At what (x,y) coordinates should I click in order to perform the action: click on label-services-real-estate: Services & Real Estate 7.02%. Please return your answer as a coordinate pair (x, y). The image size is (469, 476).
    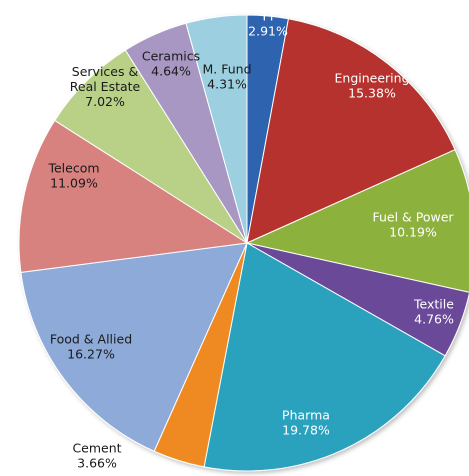
    Looking at the image, I should click on (105, 86).